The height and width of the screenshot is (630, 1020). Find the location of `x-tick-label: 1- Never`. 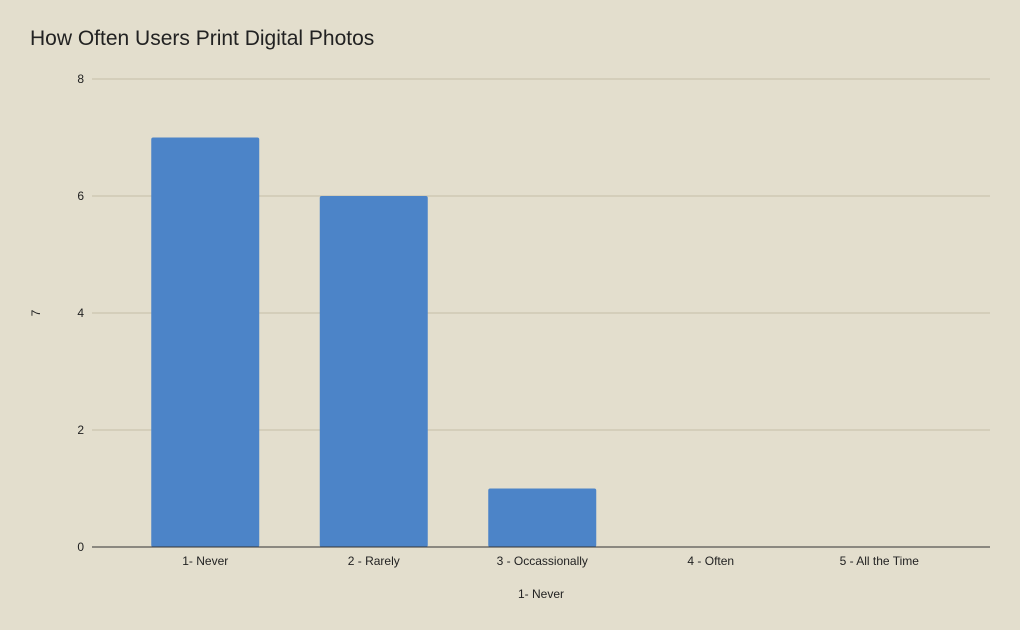

x-tick-label: 1- Never is located at coordinates (205, 561).